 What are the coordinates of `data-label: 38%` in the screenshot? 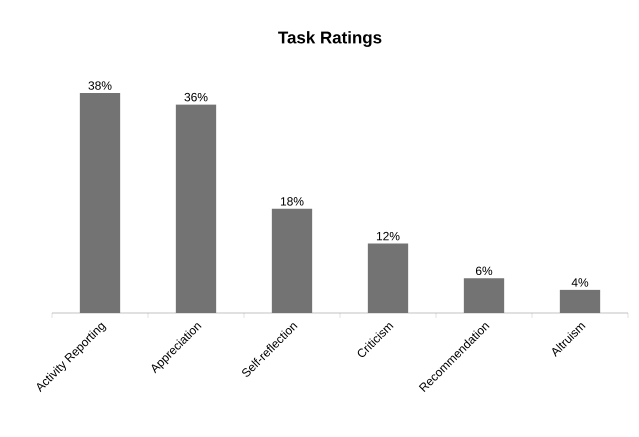 It's located at (100, 85).